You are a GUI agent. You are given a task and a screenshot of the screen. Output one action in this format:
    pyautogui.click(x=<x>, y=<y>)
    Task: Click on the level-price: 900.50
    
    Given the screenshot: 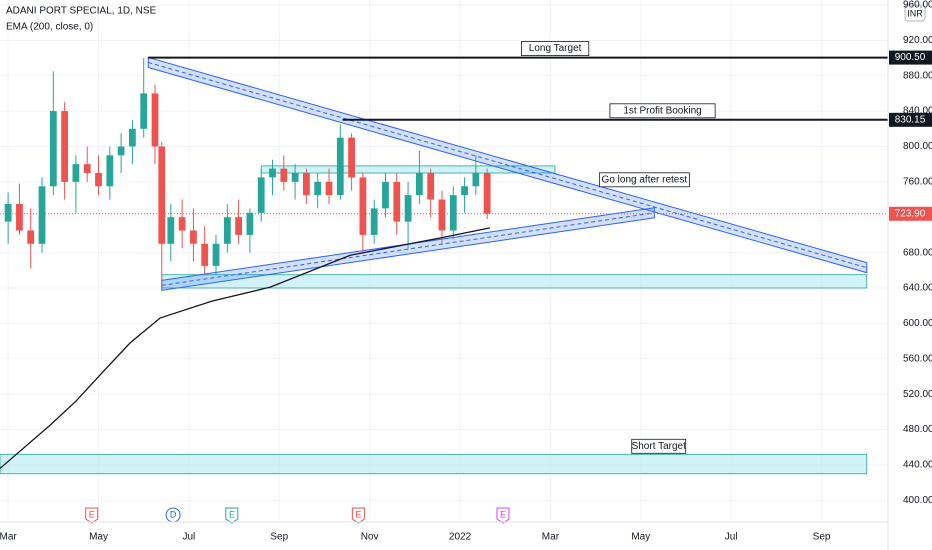 What is the action you would take?
    pyautogui.click(x=910, y=57)
    